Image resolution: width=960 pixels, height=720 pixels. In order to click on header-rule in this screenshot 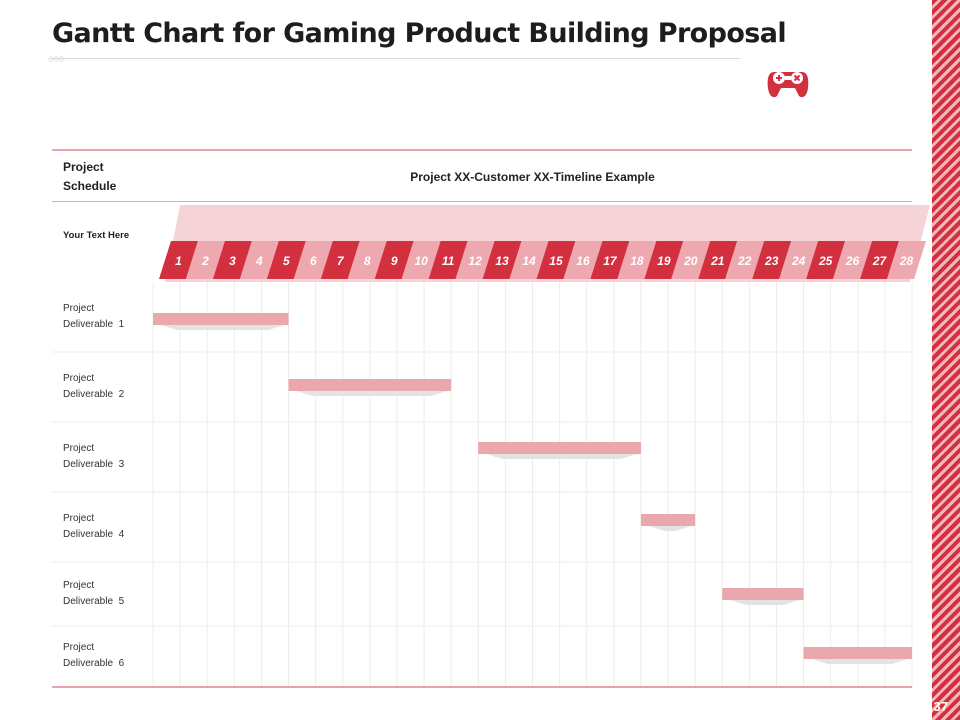, I will do `click(482, 201)`.